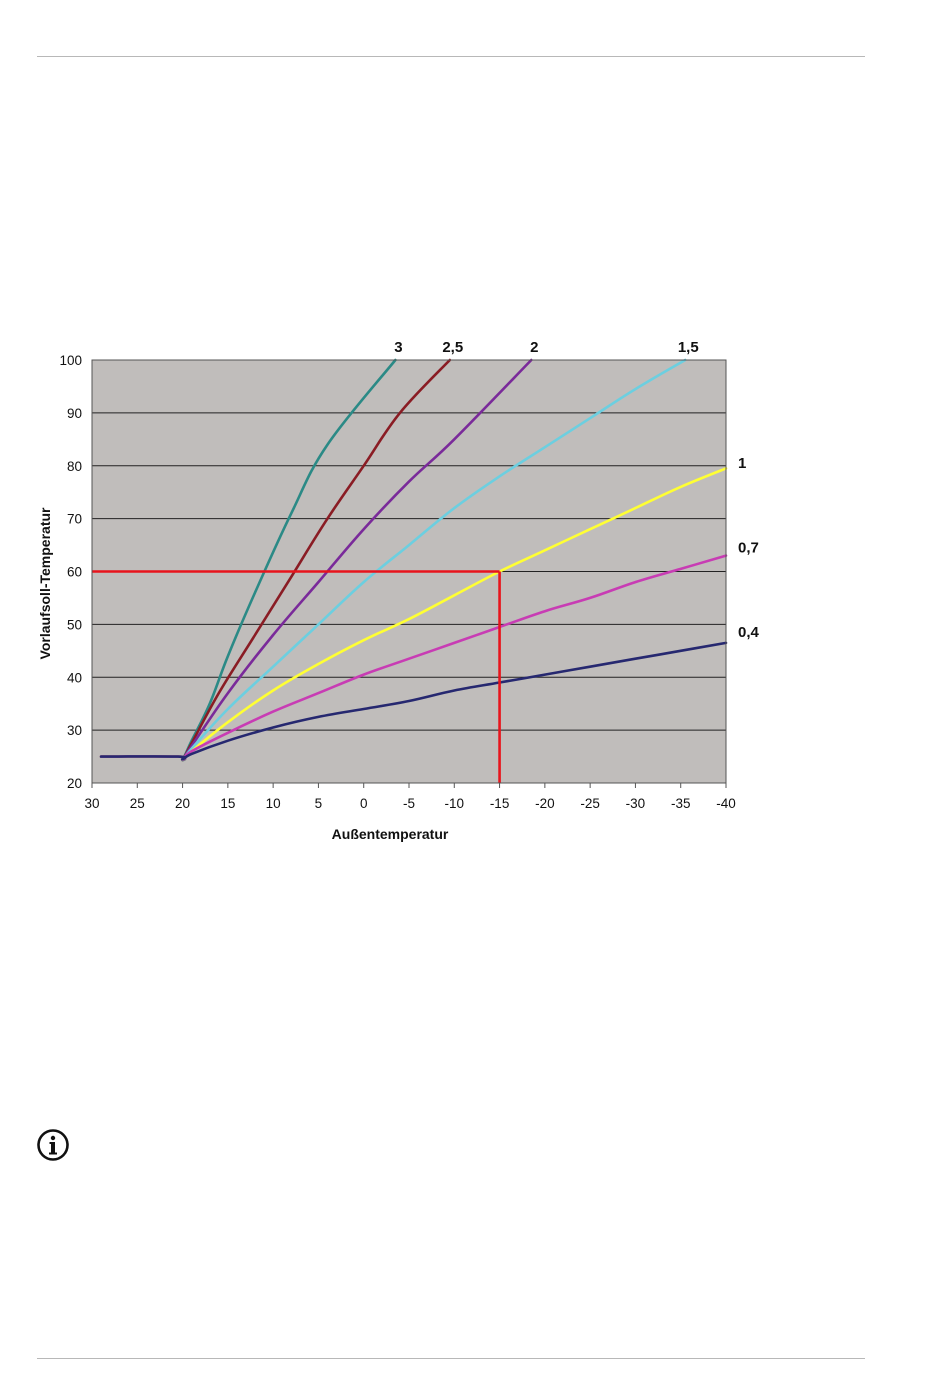 This screenshot has height=1381, width=950. Describe the element at coordinates (500, 803) in the screenshot. I see `x-tick--15: -15` at that location.